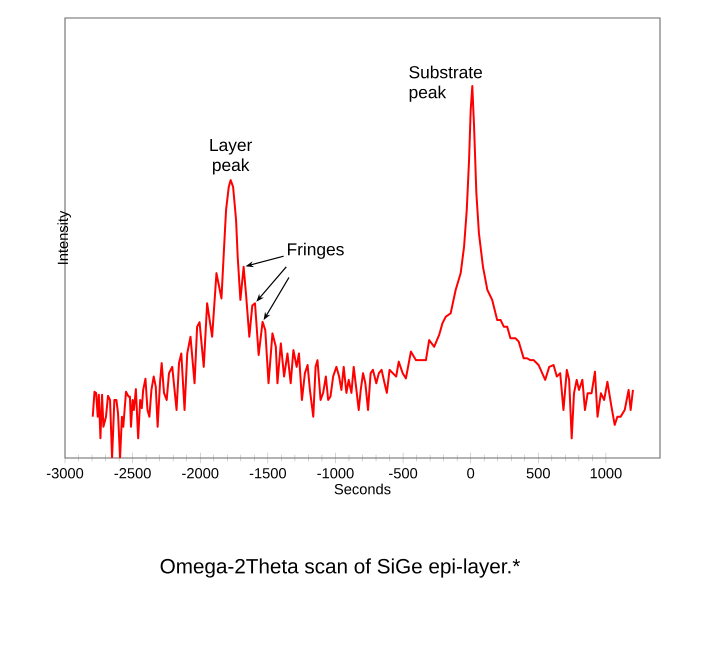 This screenshot has height=666, width=709. I want to click on x-tick-label: -1500, so click(268, 473).